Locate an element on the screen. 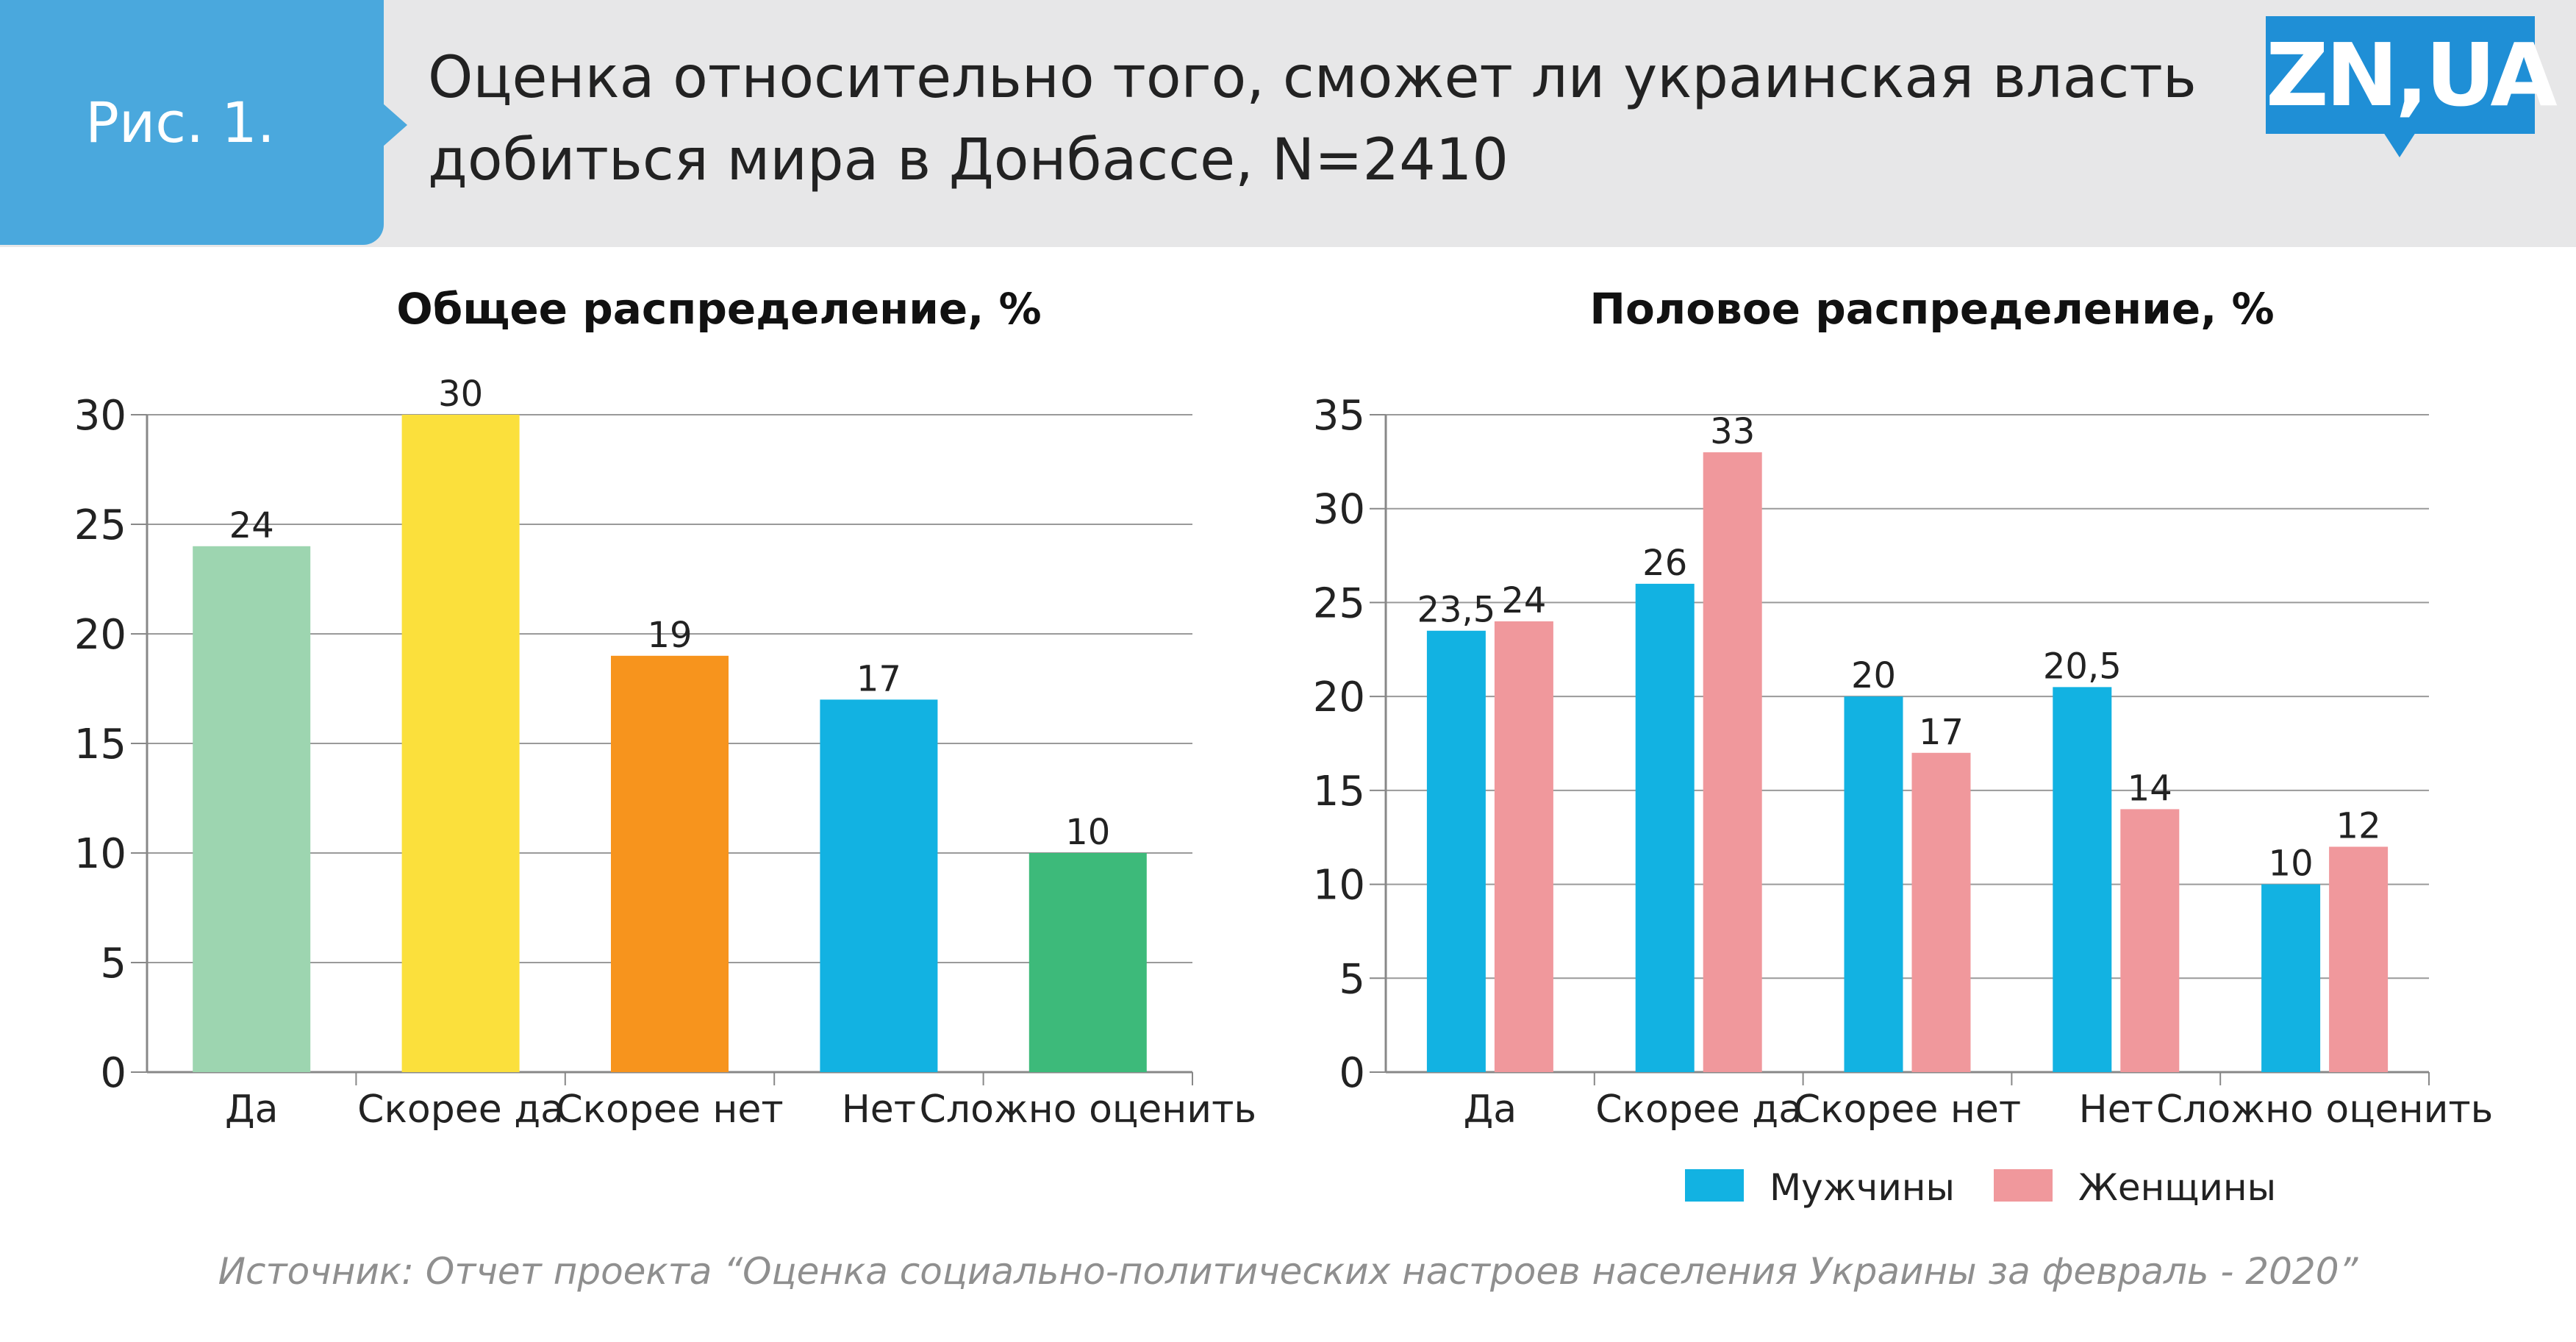  chart-title: Половое распределение, % is located at coordinates (1931, 309).